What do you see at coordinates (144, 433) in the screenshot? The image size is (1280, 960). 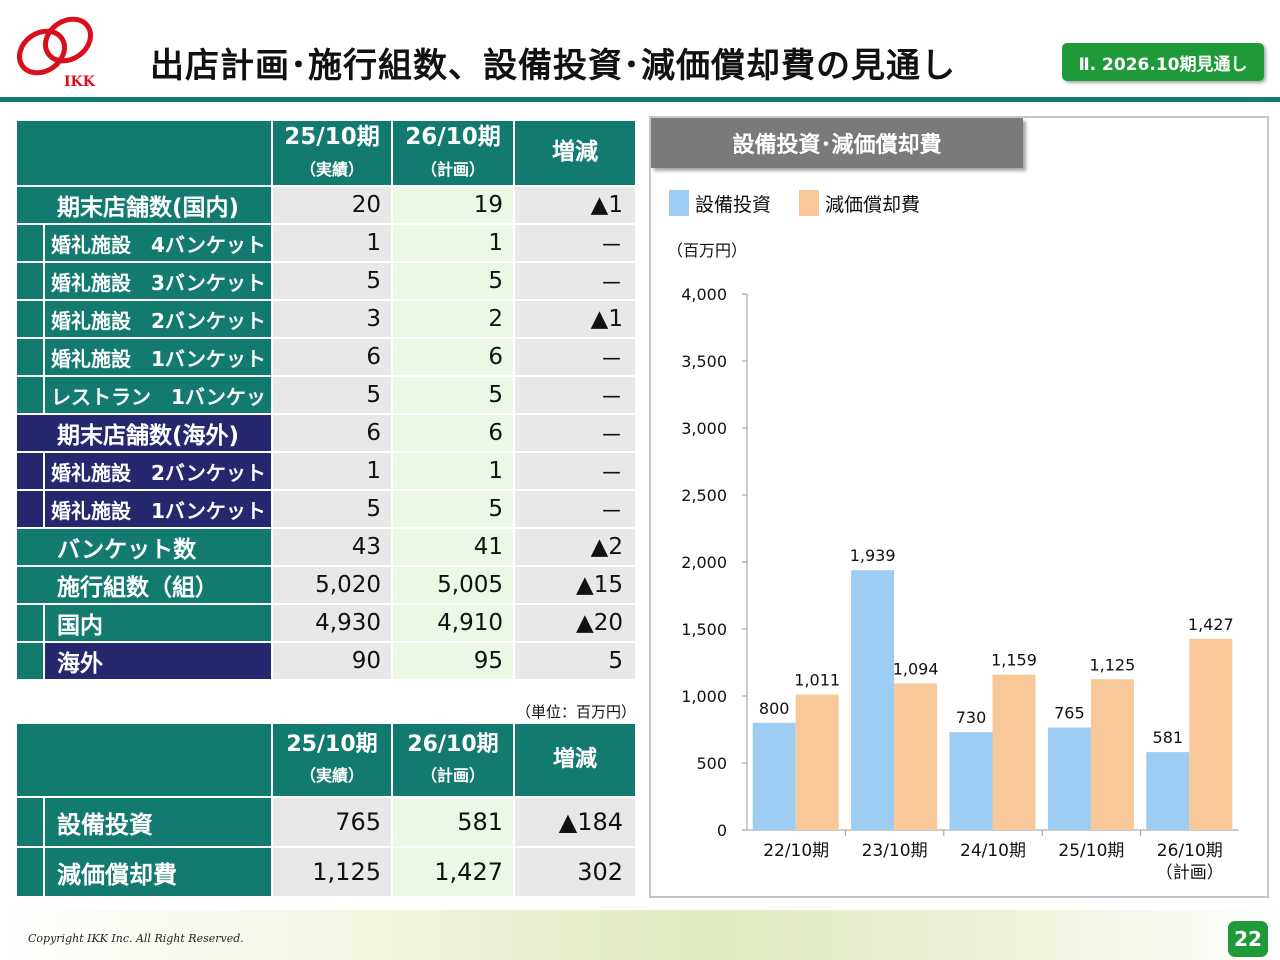 I see `row-label: 期末店舗数(海外)` at bounding box center [144, 433].